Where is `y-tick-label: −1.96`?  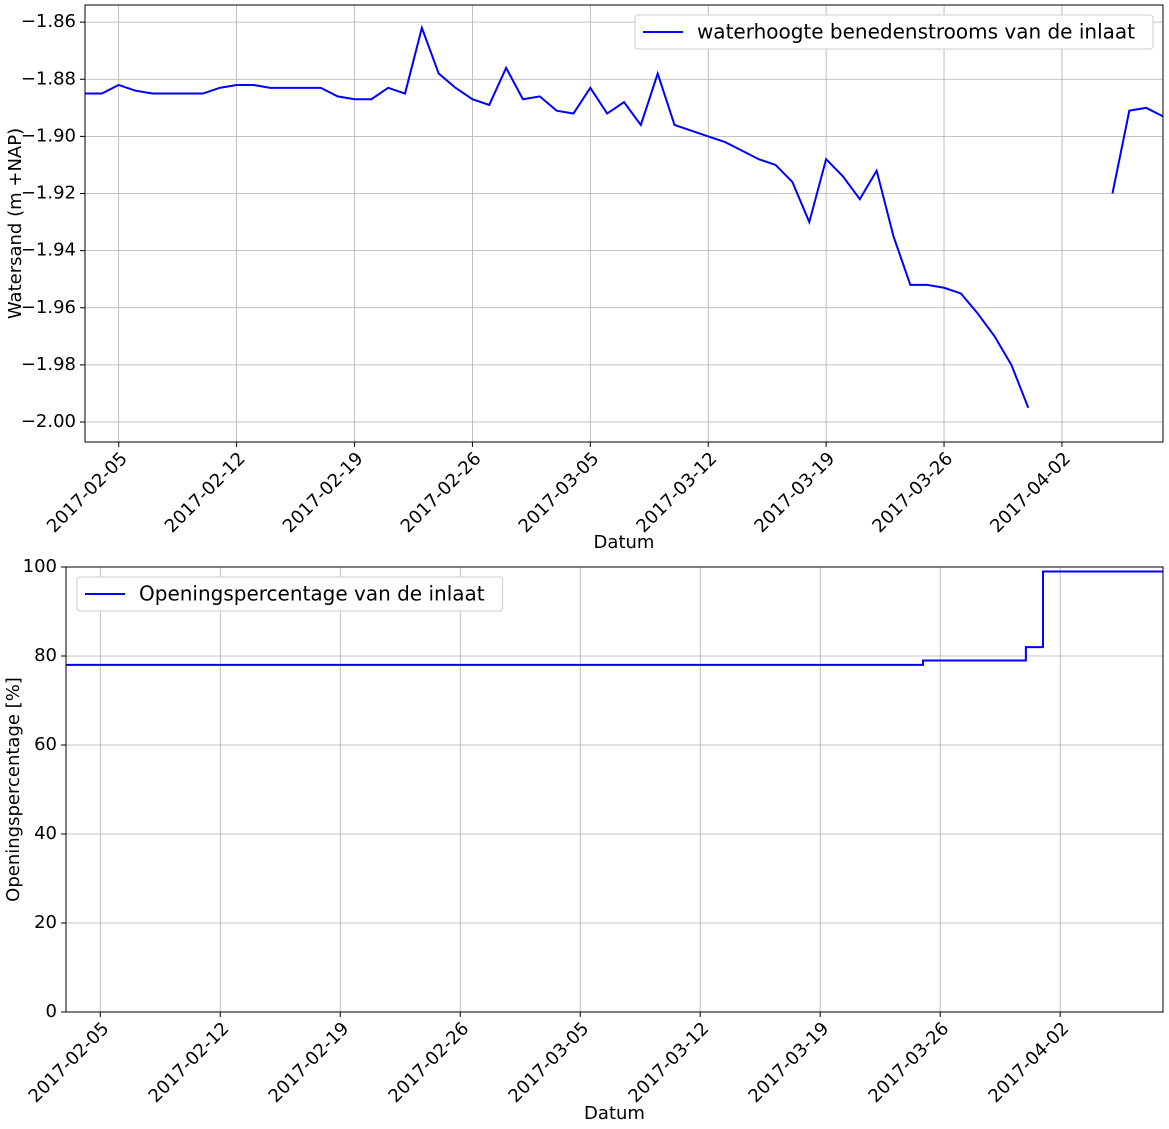
y-tick-label: −1.96 is located at coordinates (48, 307).